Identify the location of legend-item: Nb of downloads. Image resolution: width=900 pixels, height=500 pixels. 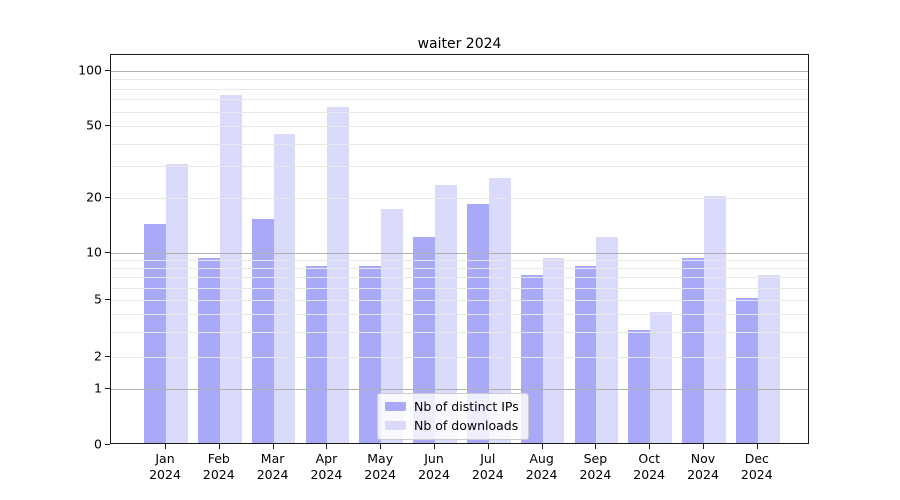
(452, 425).